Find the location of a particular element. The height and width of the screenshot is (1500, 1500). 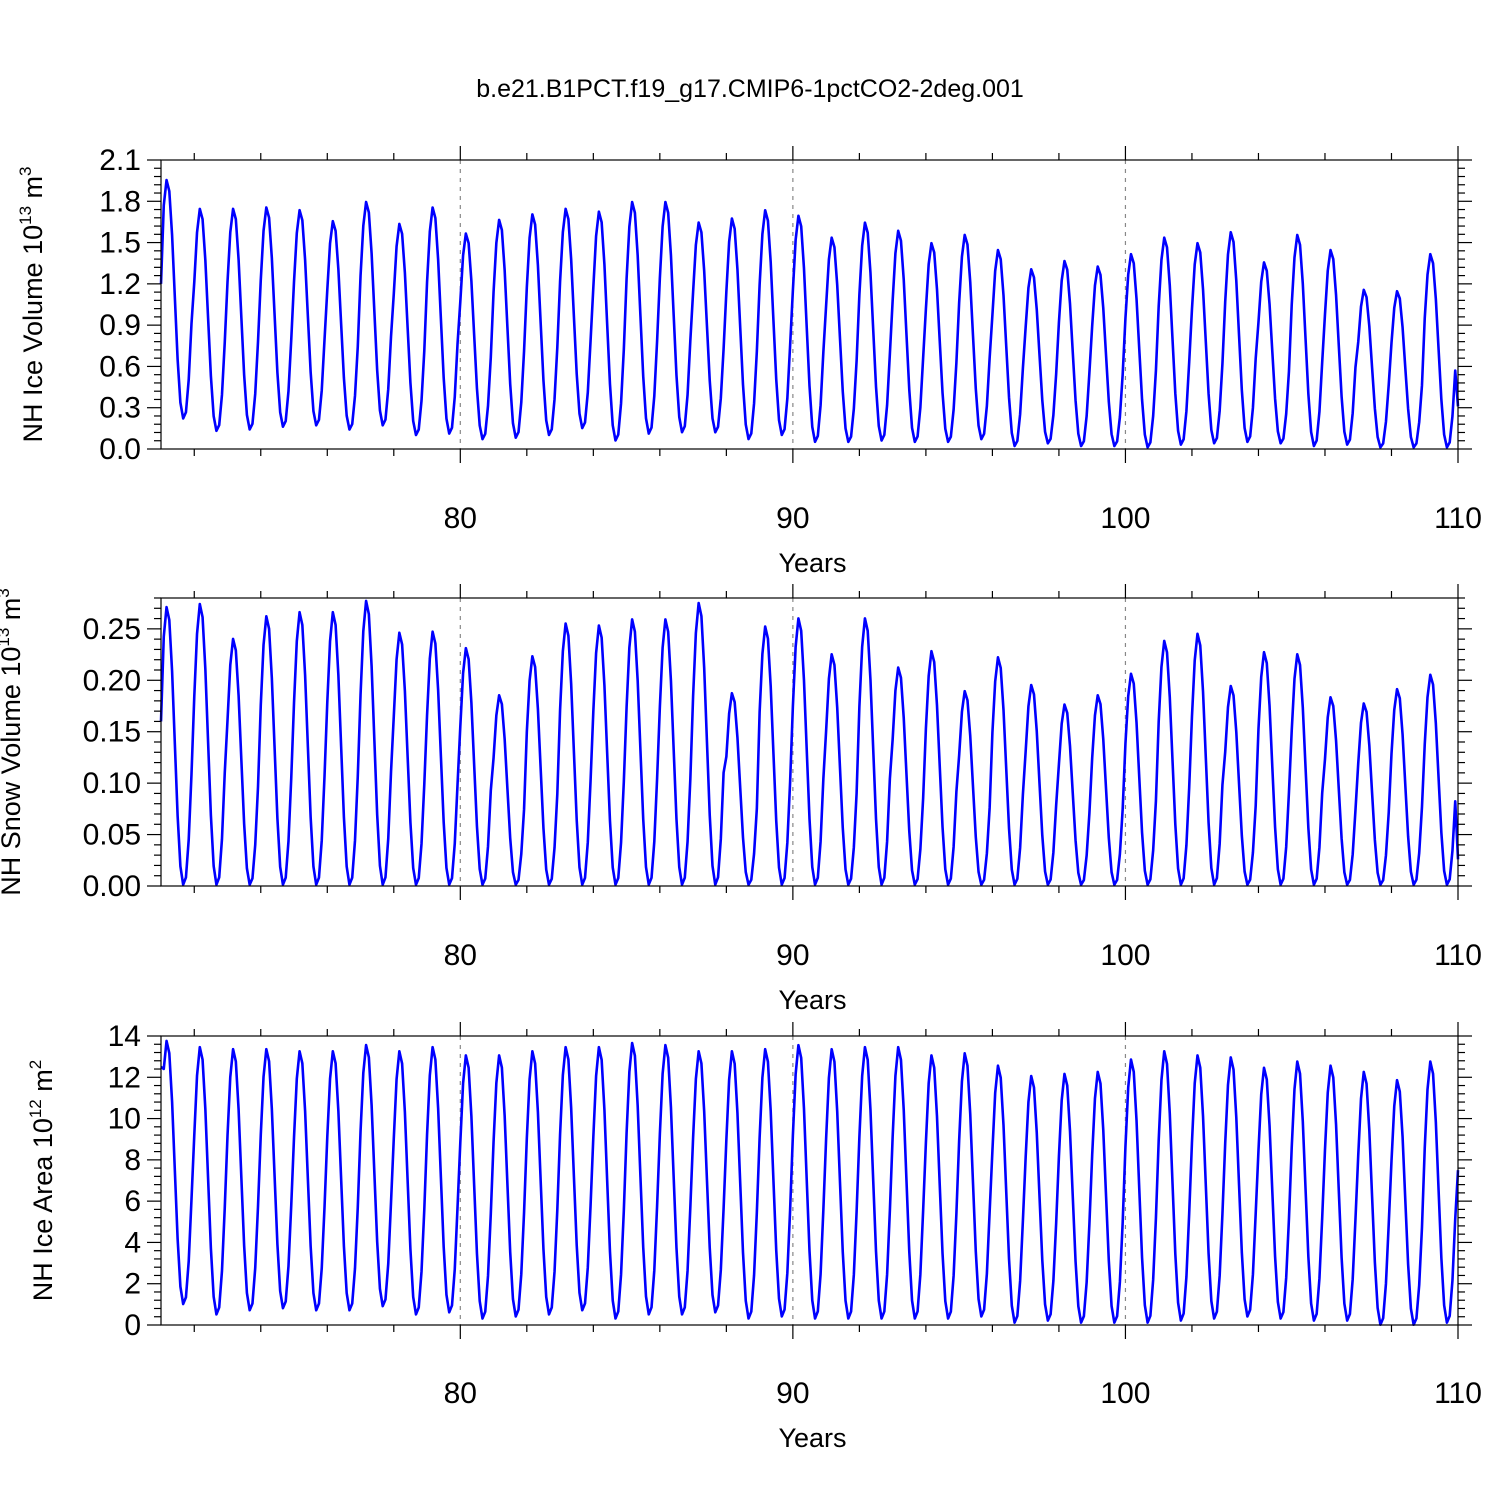

y-tick-label: 0.00 is located at coordinates (112, 886).